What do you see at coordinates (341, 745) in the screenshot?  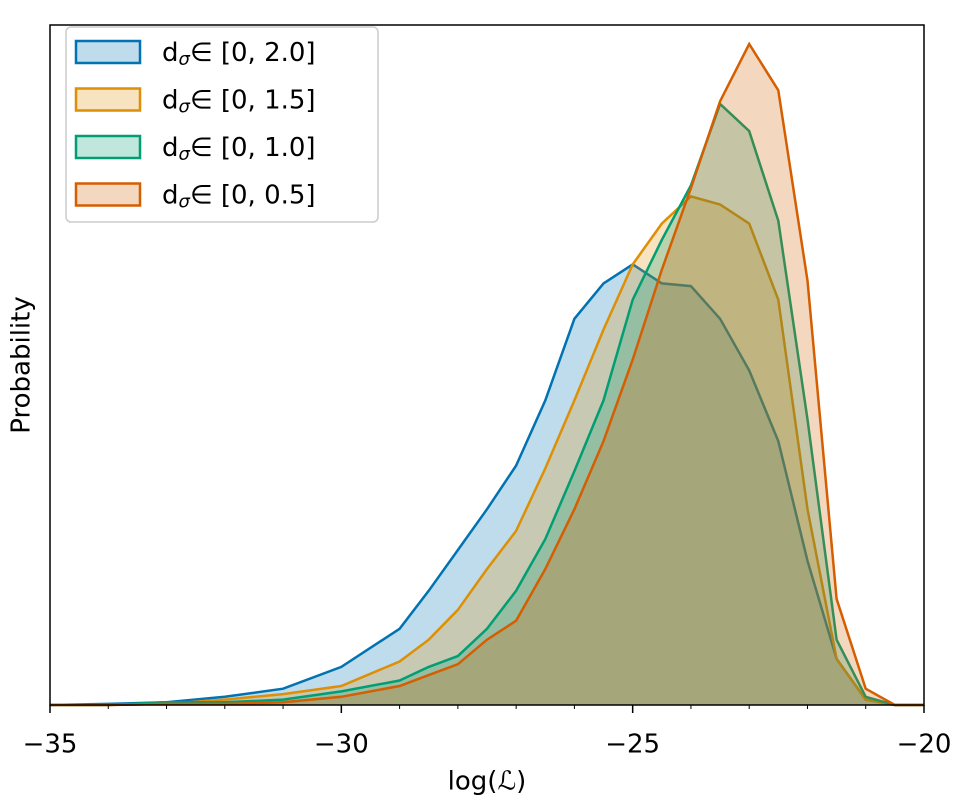 I see `x-tick-label: −30` at bounding box center [341, 745].